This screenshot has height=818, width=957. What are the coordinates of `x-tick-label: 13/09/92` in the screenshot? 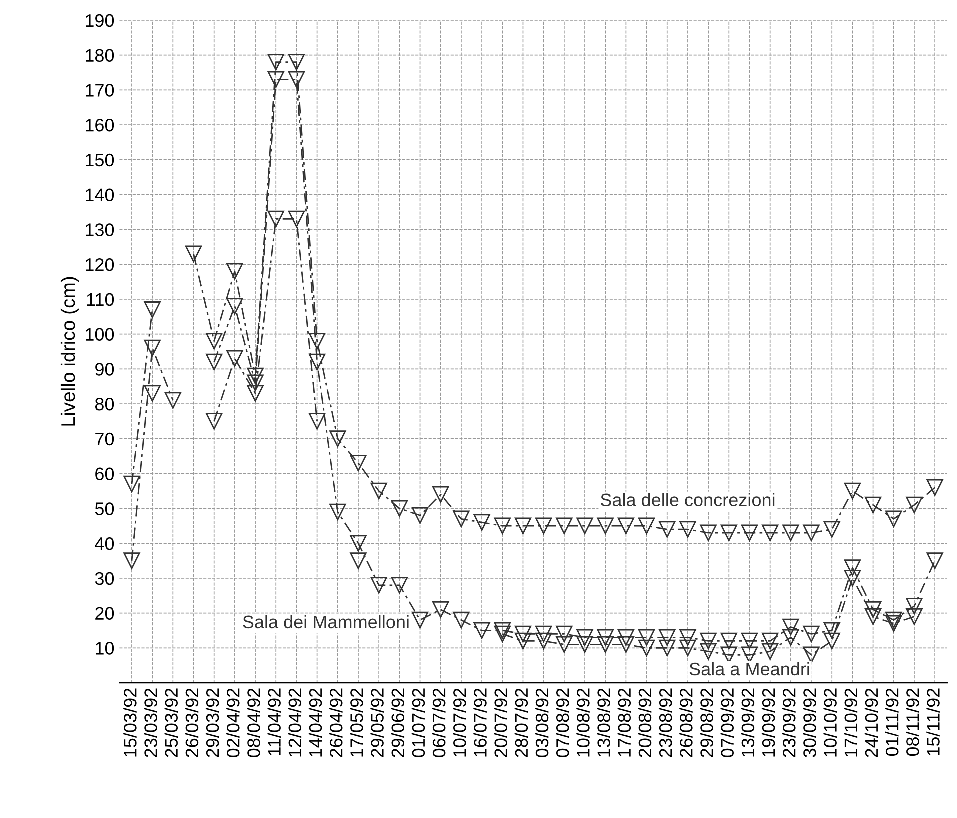 It's located at (748, 722).